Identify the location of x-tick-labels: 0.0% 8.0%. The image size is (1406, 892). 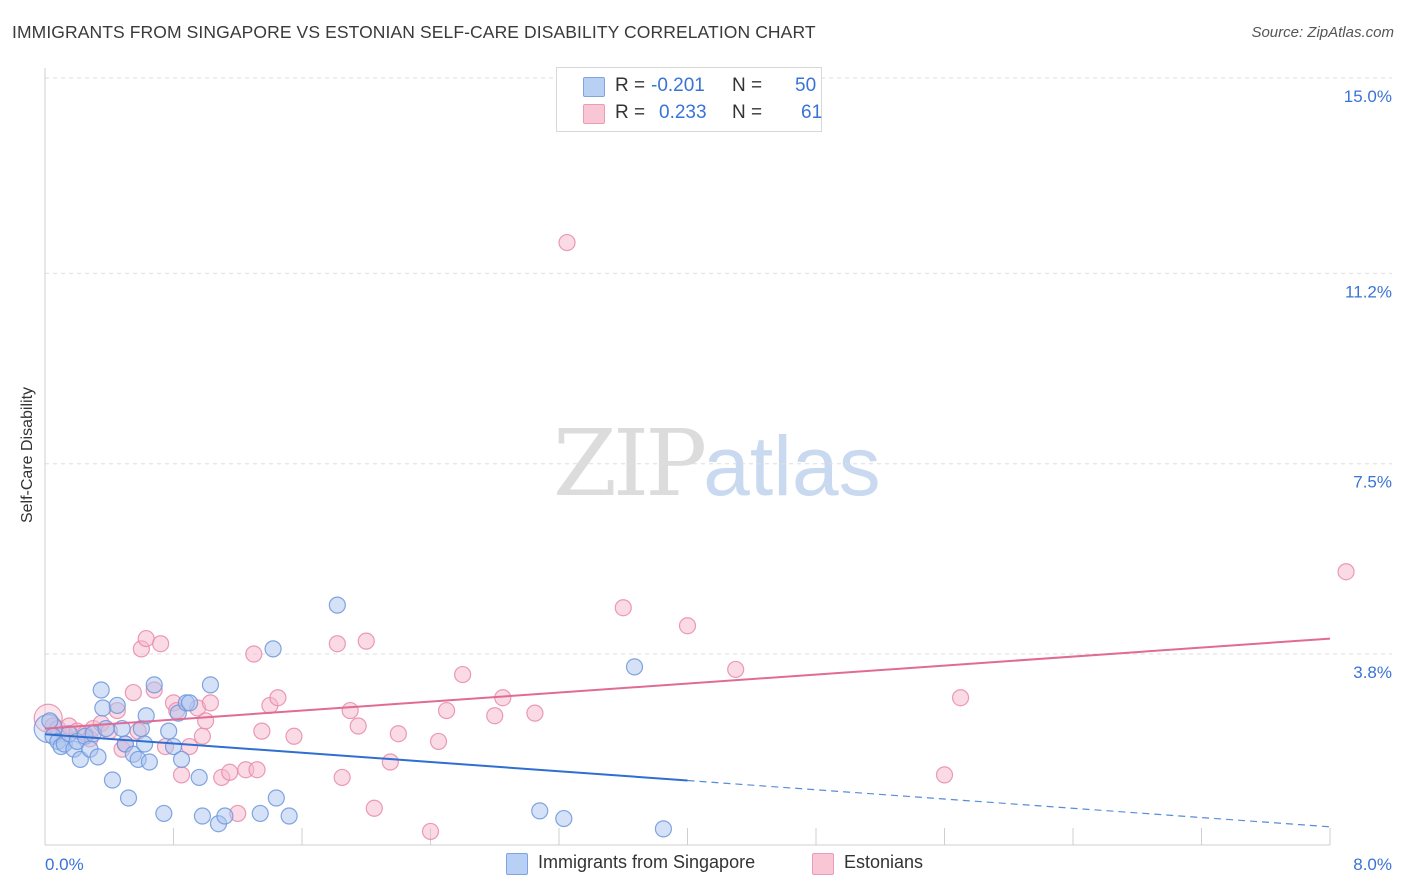
(718, 864).